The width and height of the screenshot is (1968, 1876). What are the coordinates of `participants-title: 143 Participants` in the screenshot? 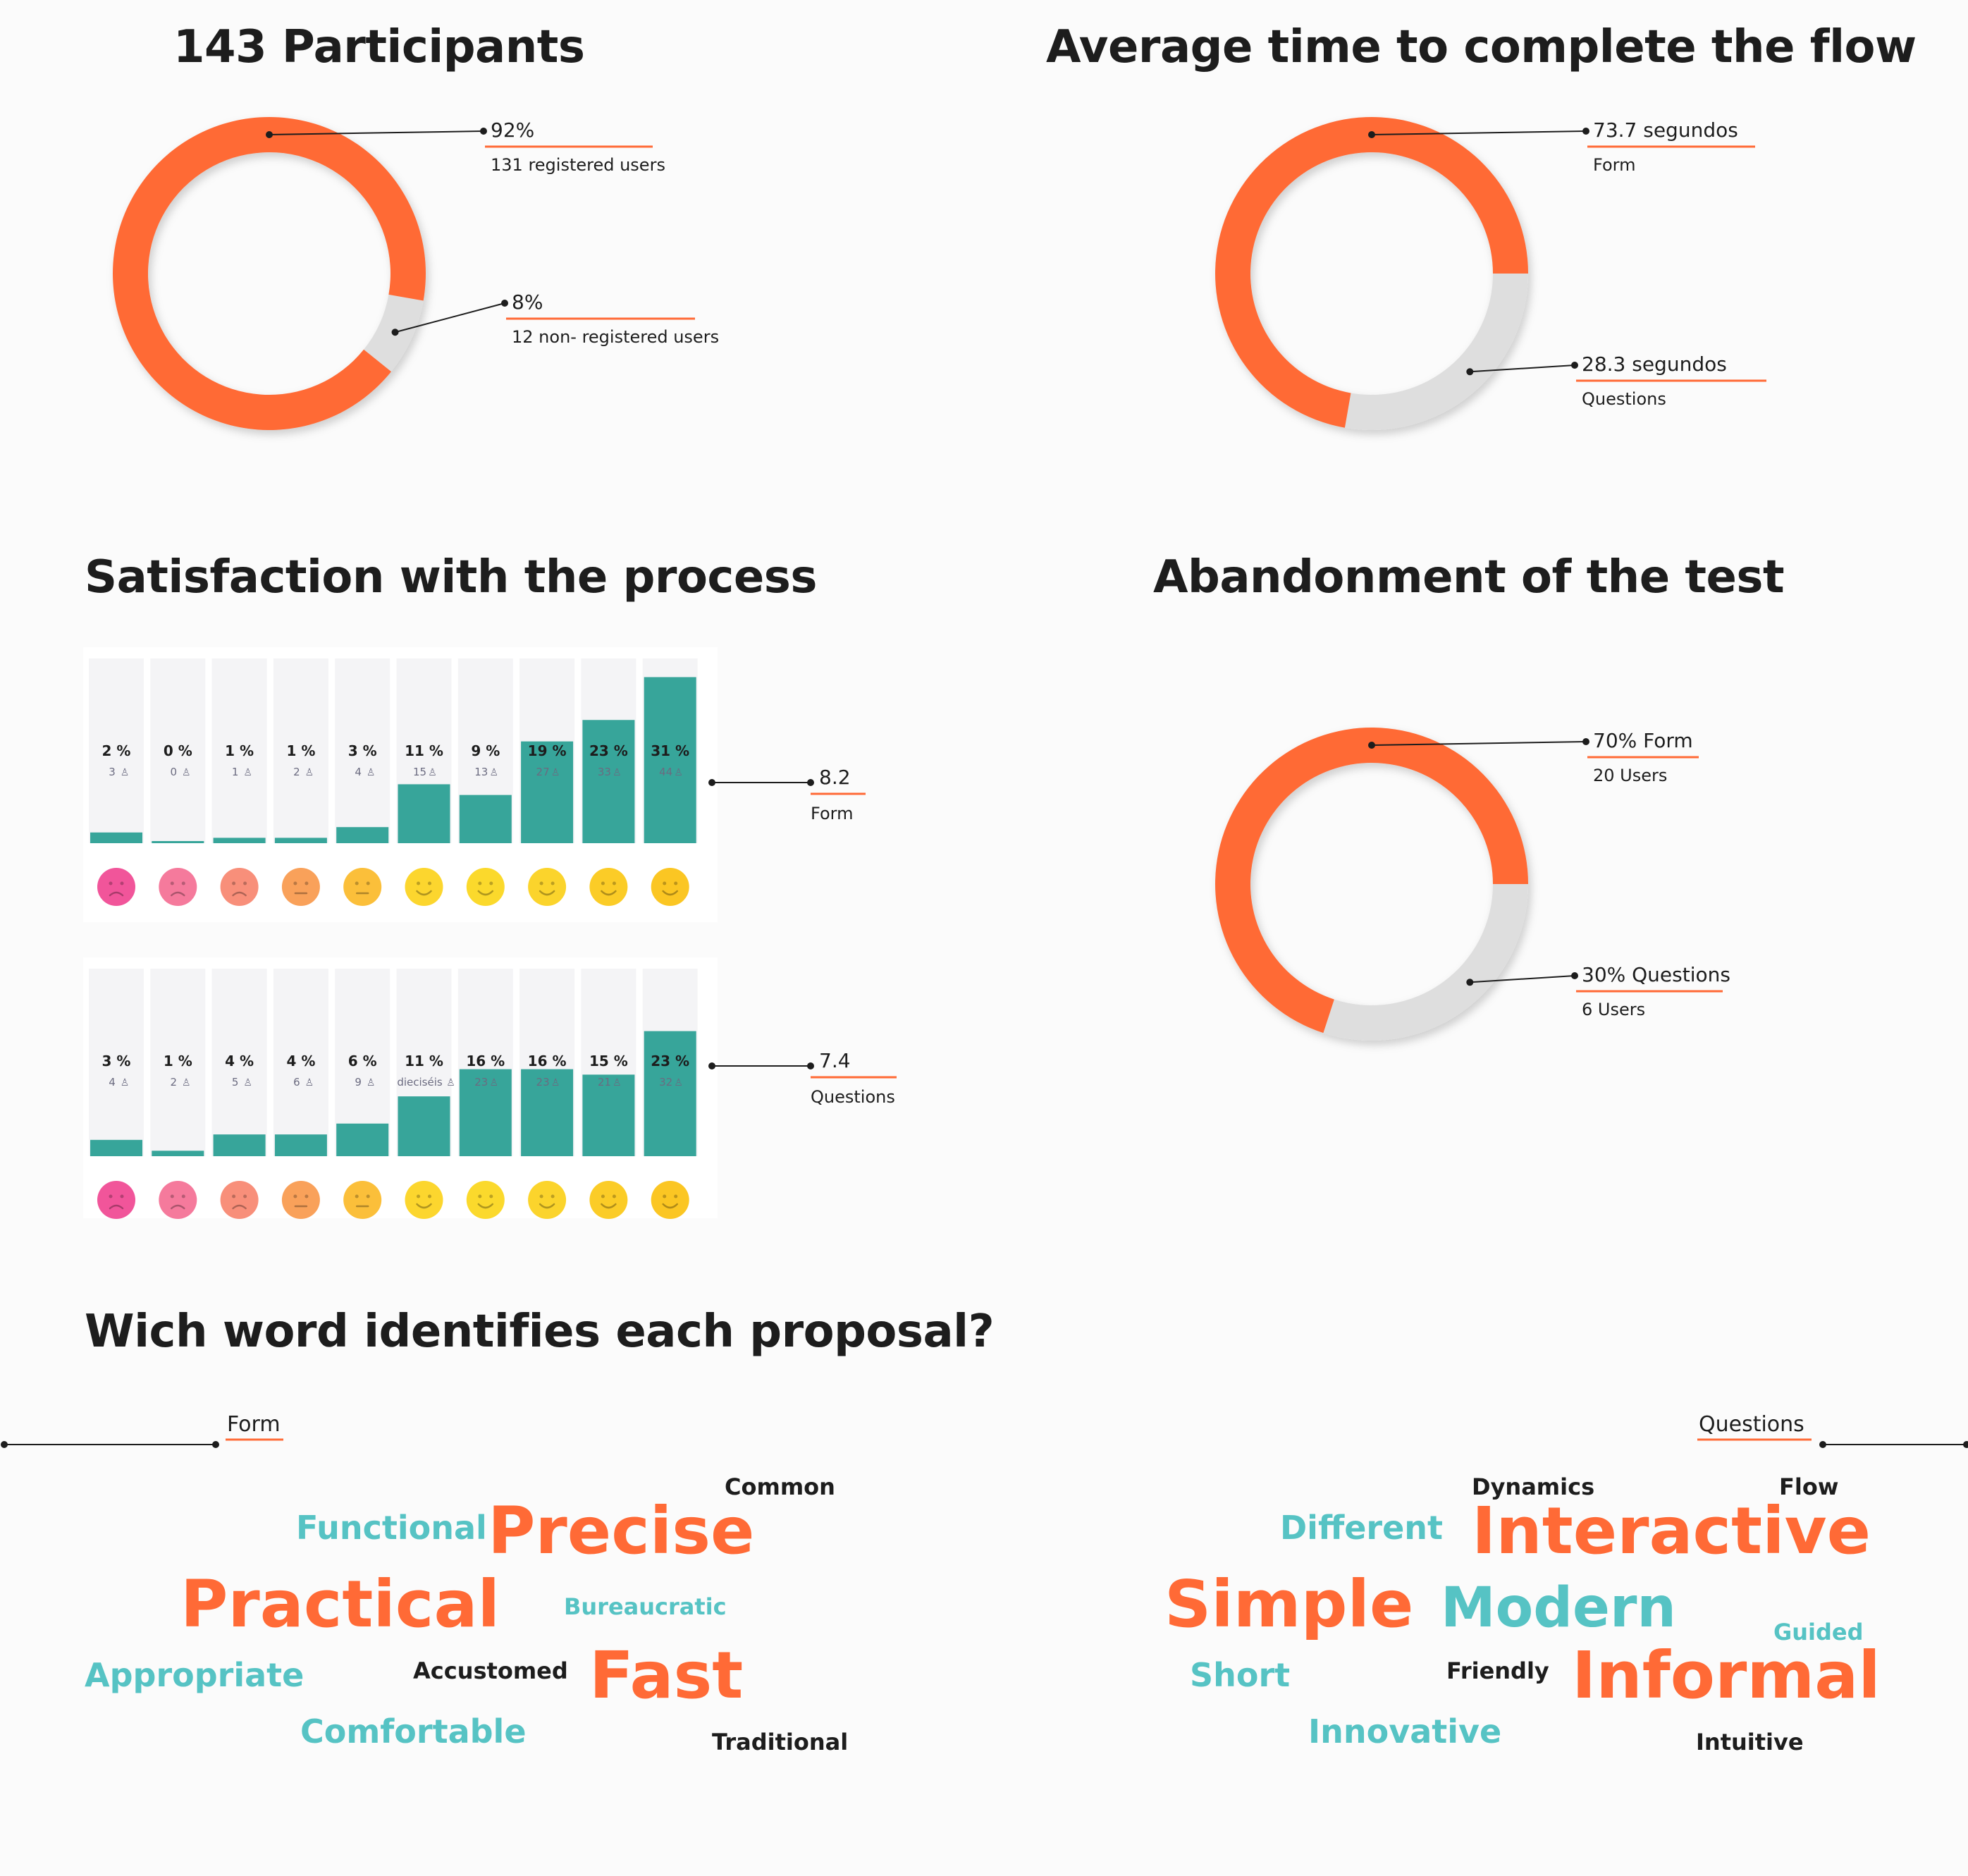 It's located at (379, 47).